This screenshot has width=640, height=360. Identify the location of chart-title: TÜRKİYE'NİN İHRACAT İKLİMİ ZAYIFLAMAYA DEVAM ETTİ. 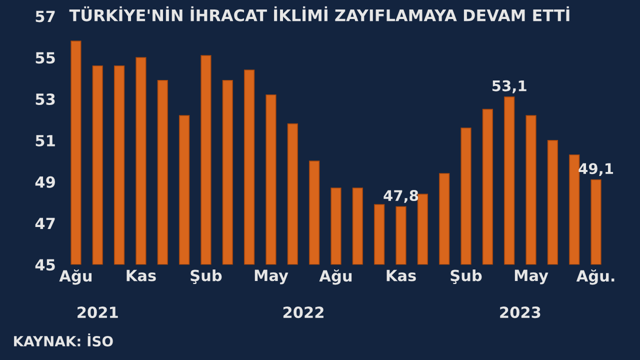
(319, 14).